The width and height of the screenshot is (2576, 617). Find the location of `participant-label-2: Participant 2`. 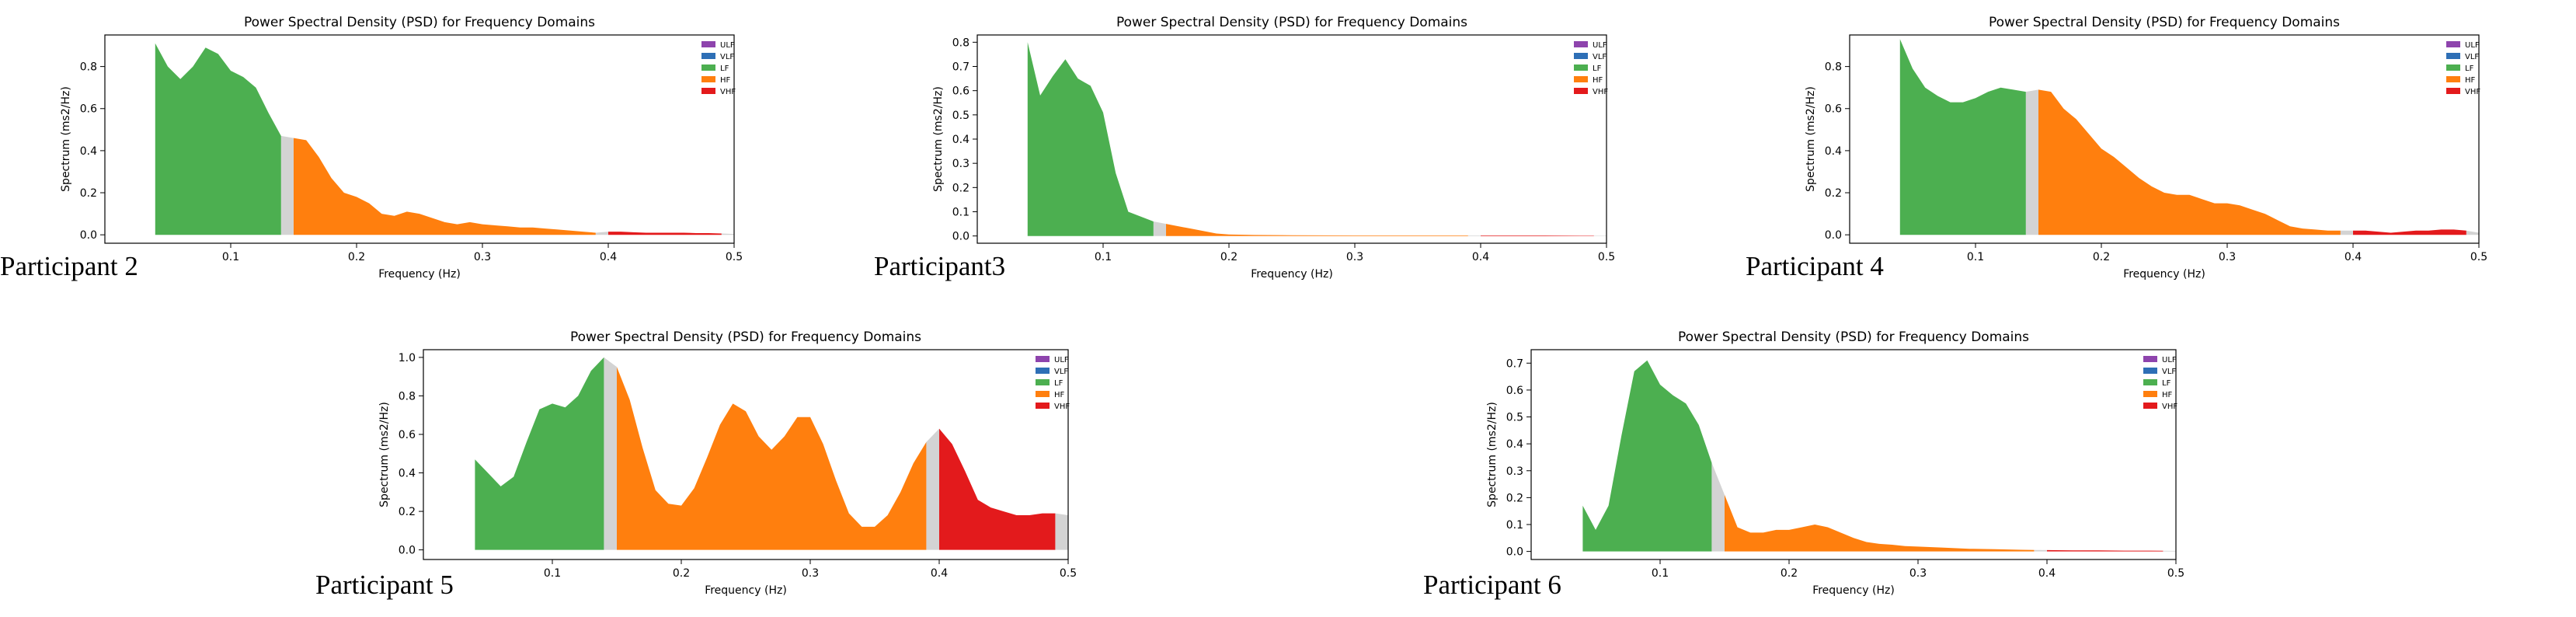

participant-label-2: Participant 2 is located at coordinates (69, 266).